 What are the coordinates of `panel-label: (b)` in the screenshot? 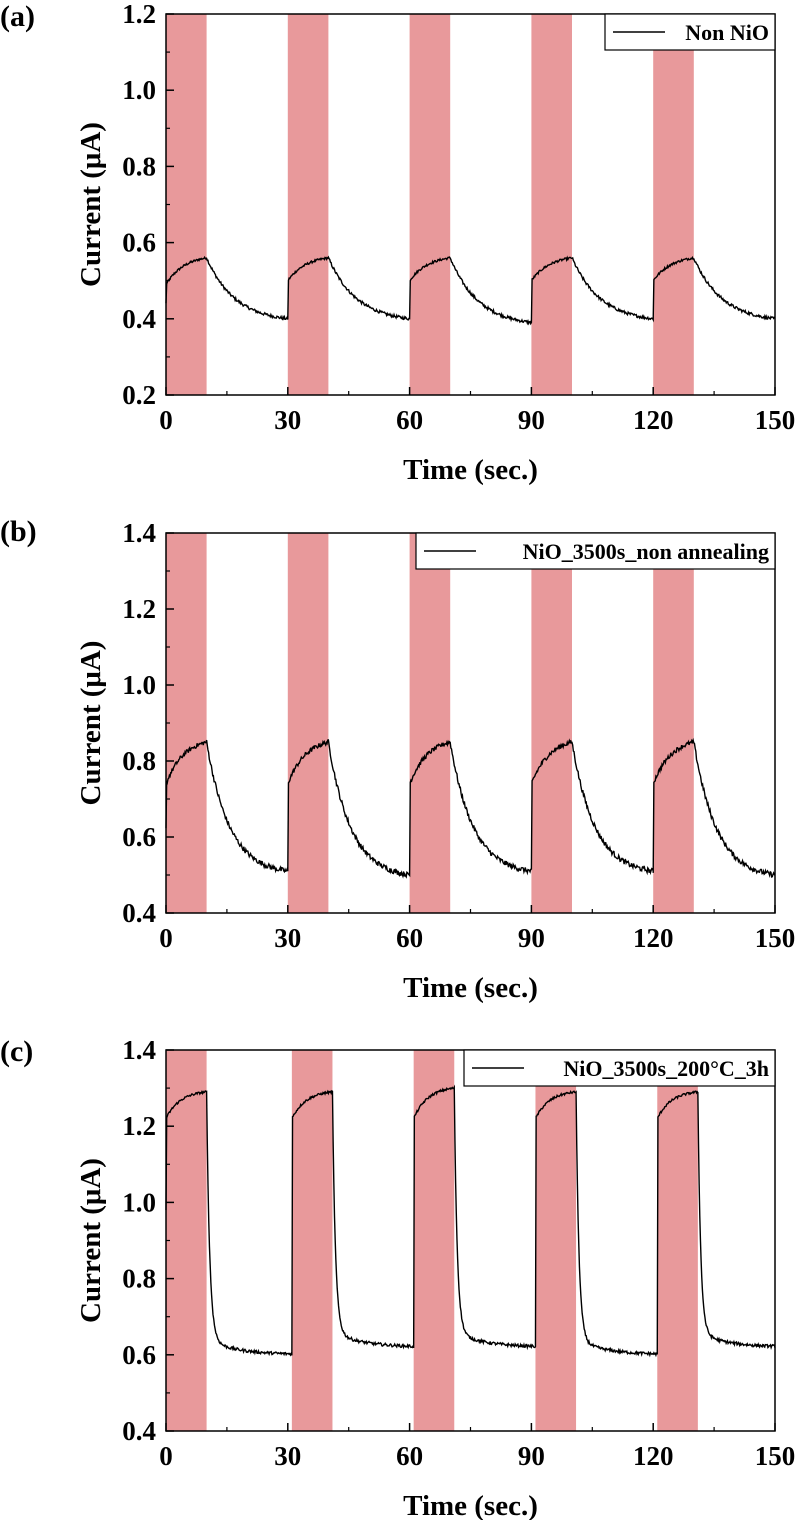 It's located at (18, 531).